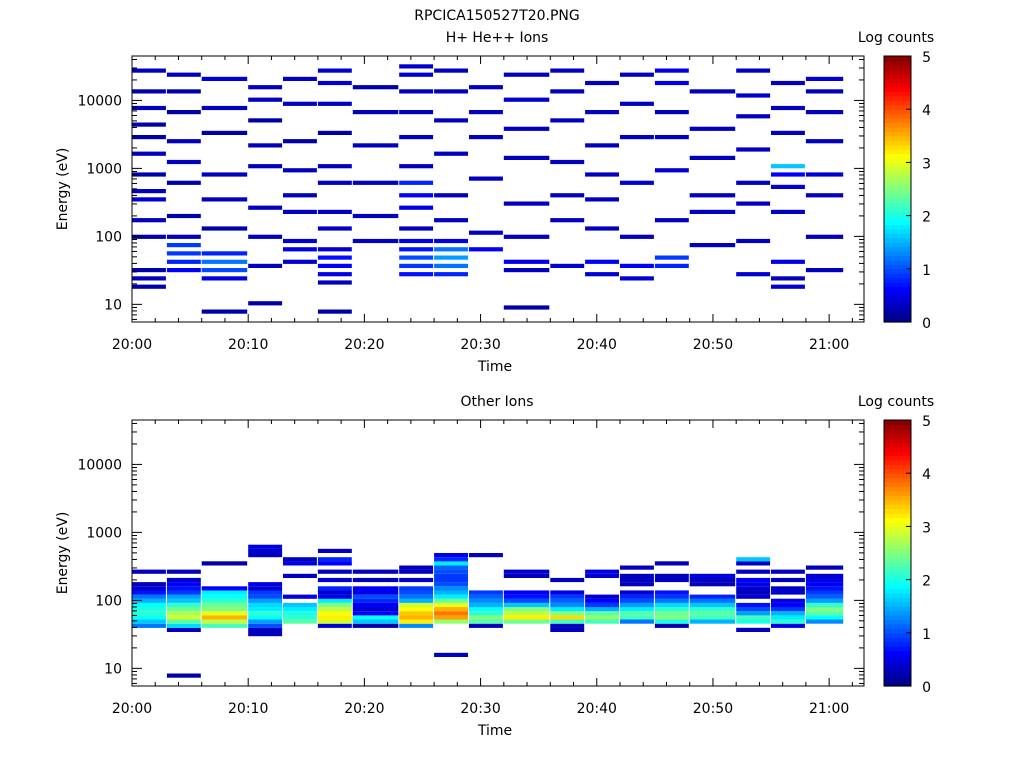  Describe the element at coordinates (597, 709) in the screenshot. I see `bottom-x-tick-label: 20:40` at that location.